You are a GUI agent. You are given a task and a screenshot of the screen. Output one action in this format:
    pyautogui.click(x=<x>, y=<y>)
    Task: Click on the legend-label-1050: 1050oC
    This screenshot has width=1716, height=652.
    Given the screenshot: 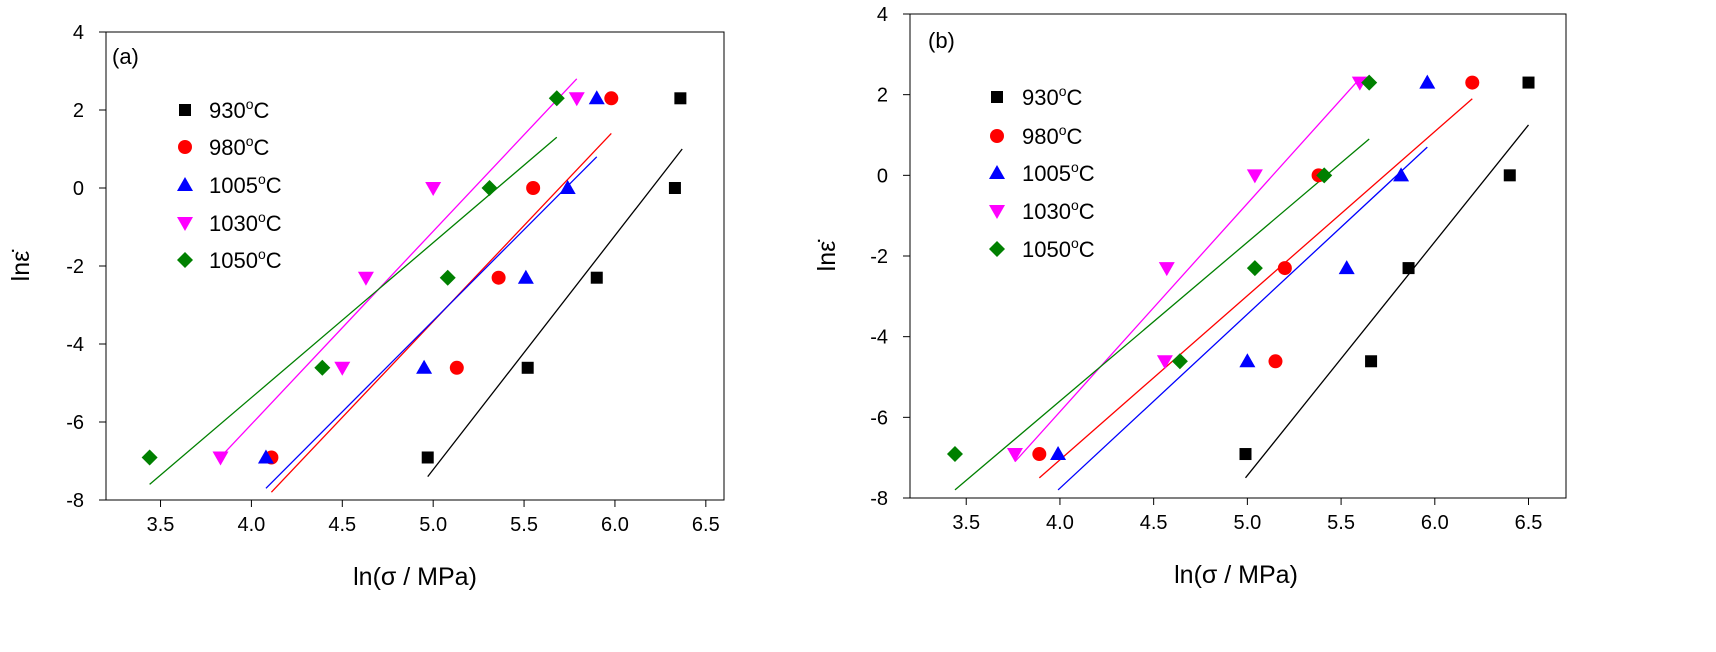 What is the action you would take?
    pyautogui.click(x=1058, y=248)
    